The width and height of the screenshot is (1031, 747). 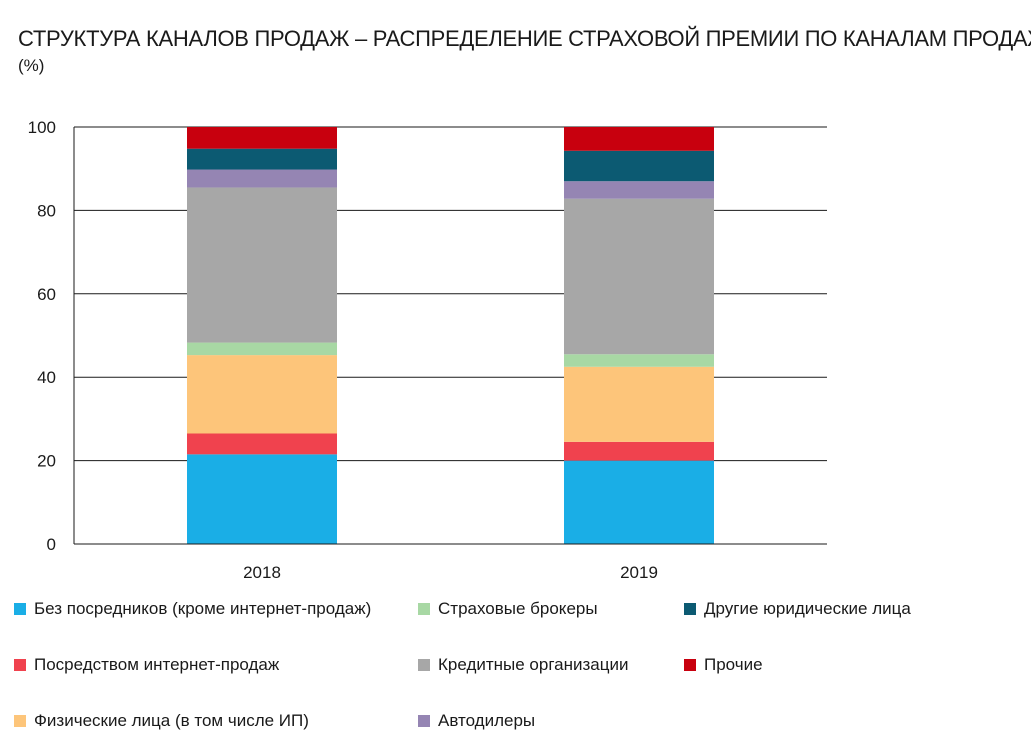 I want to click on legend-label: Другие юридические лица, so click(x=807, y=608).